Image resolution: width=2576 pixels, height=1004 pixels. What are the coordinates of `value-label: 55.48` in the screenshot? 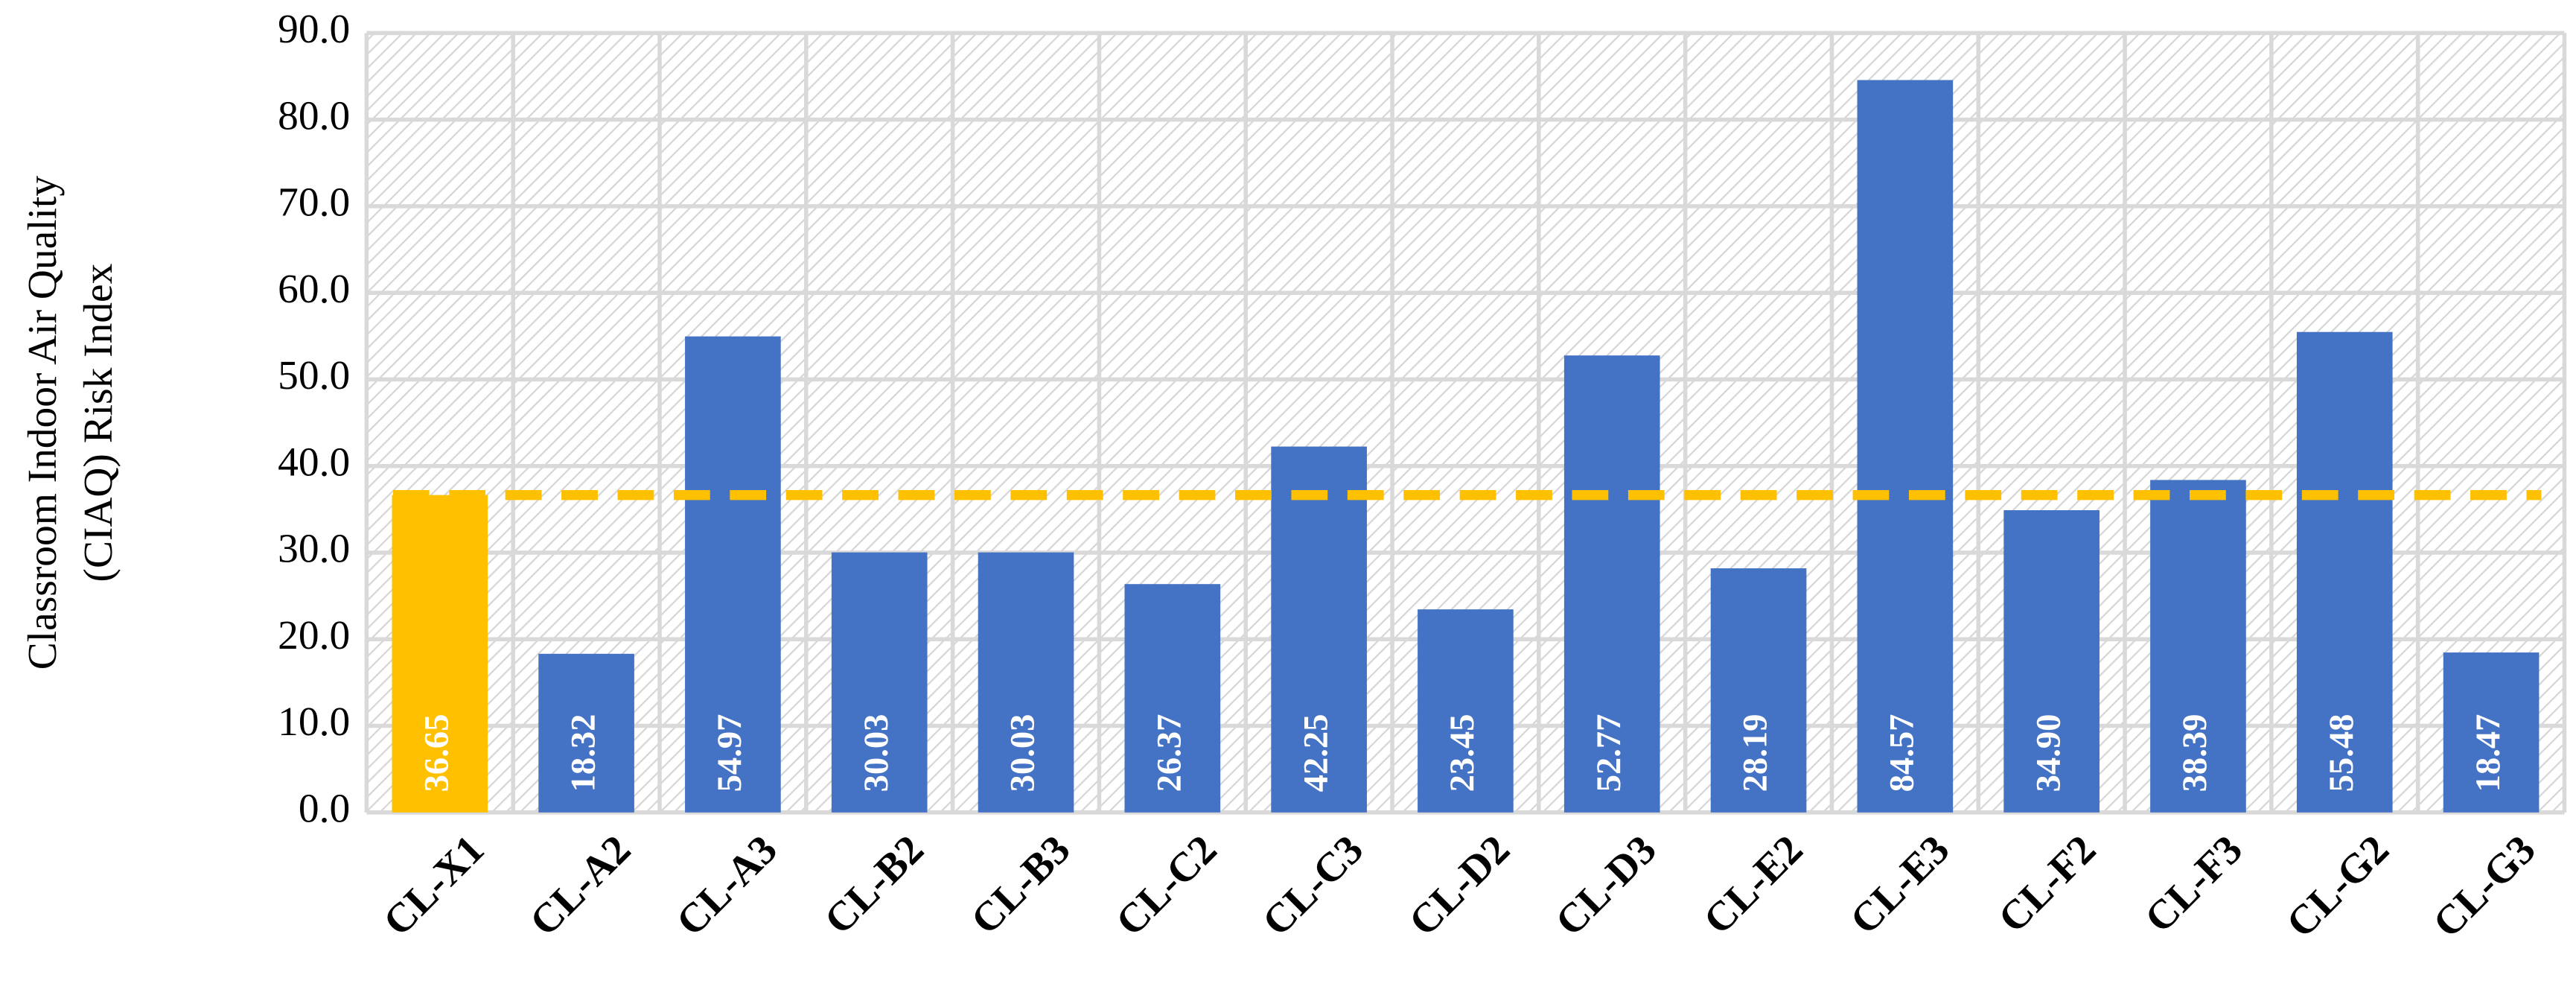 It's located at (2342, 753).